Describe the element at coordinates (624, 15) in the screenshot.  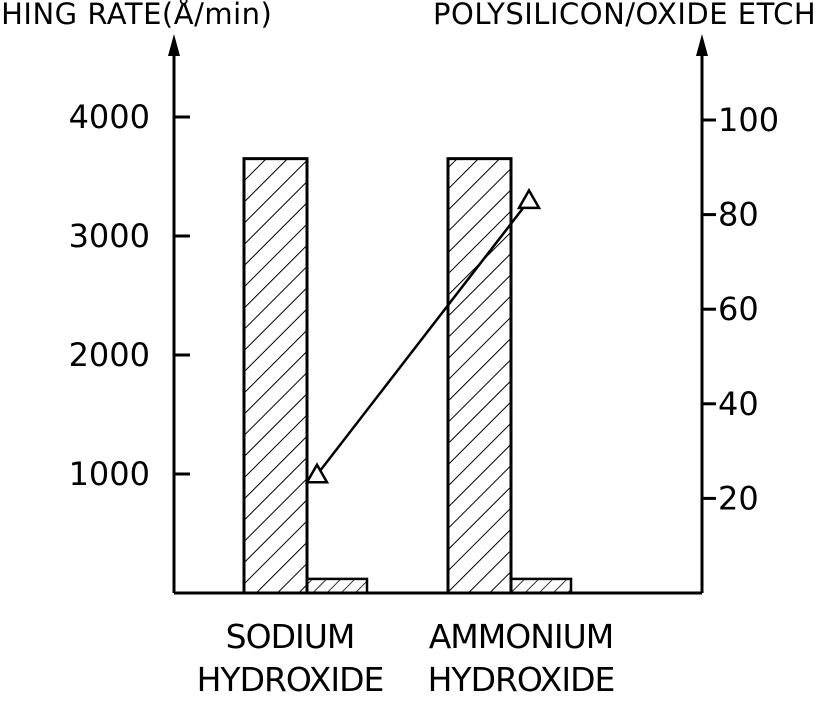
I see `right-axis-label: POLYSILICON/OXIDE ETCHING SELECTIVITY` at that location.